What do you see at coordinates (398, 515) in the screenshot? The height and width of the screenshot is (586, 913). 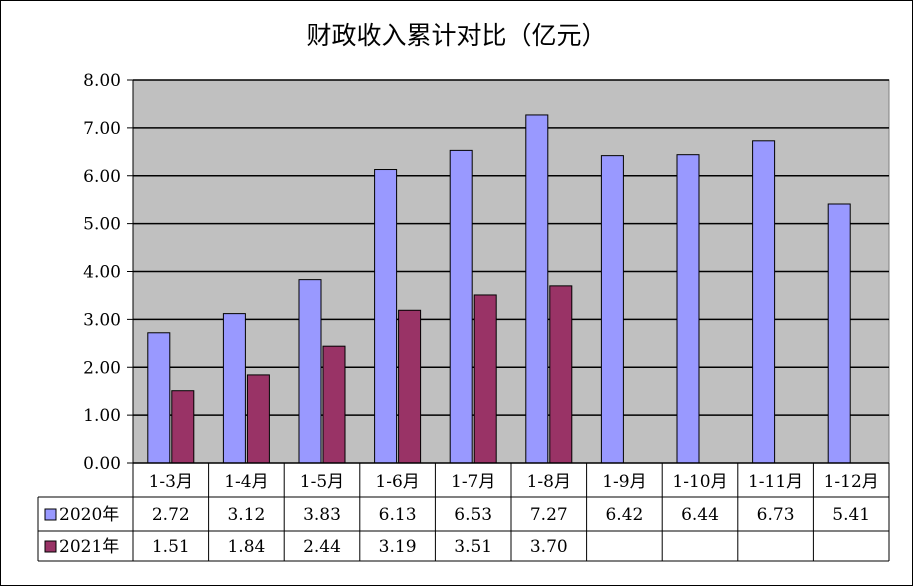 I see `data-label: 6.13` at bounding box center [398, 515].